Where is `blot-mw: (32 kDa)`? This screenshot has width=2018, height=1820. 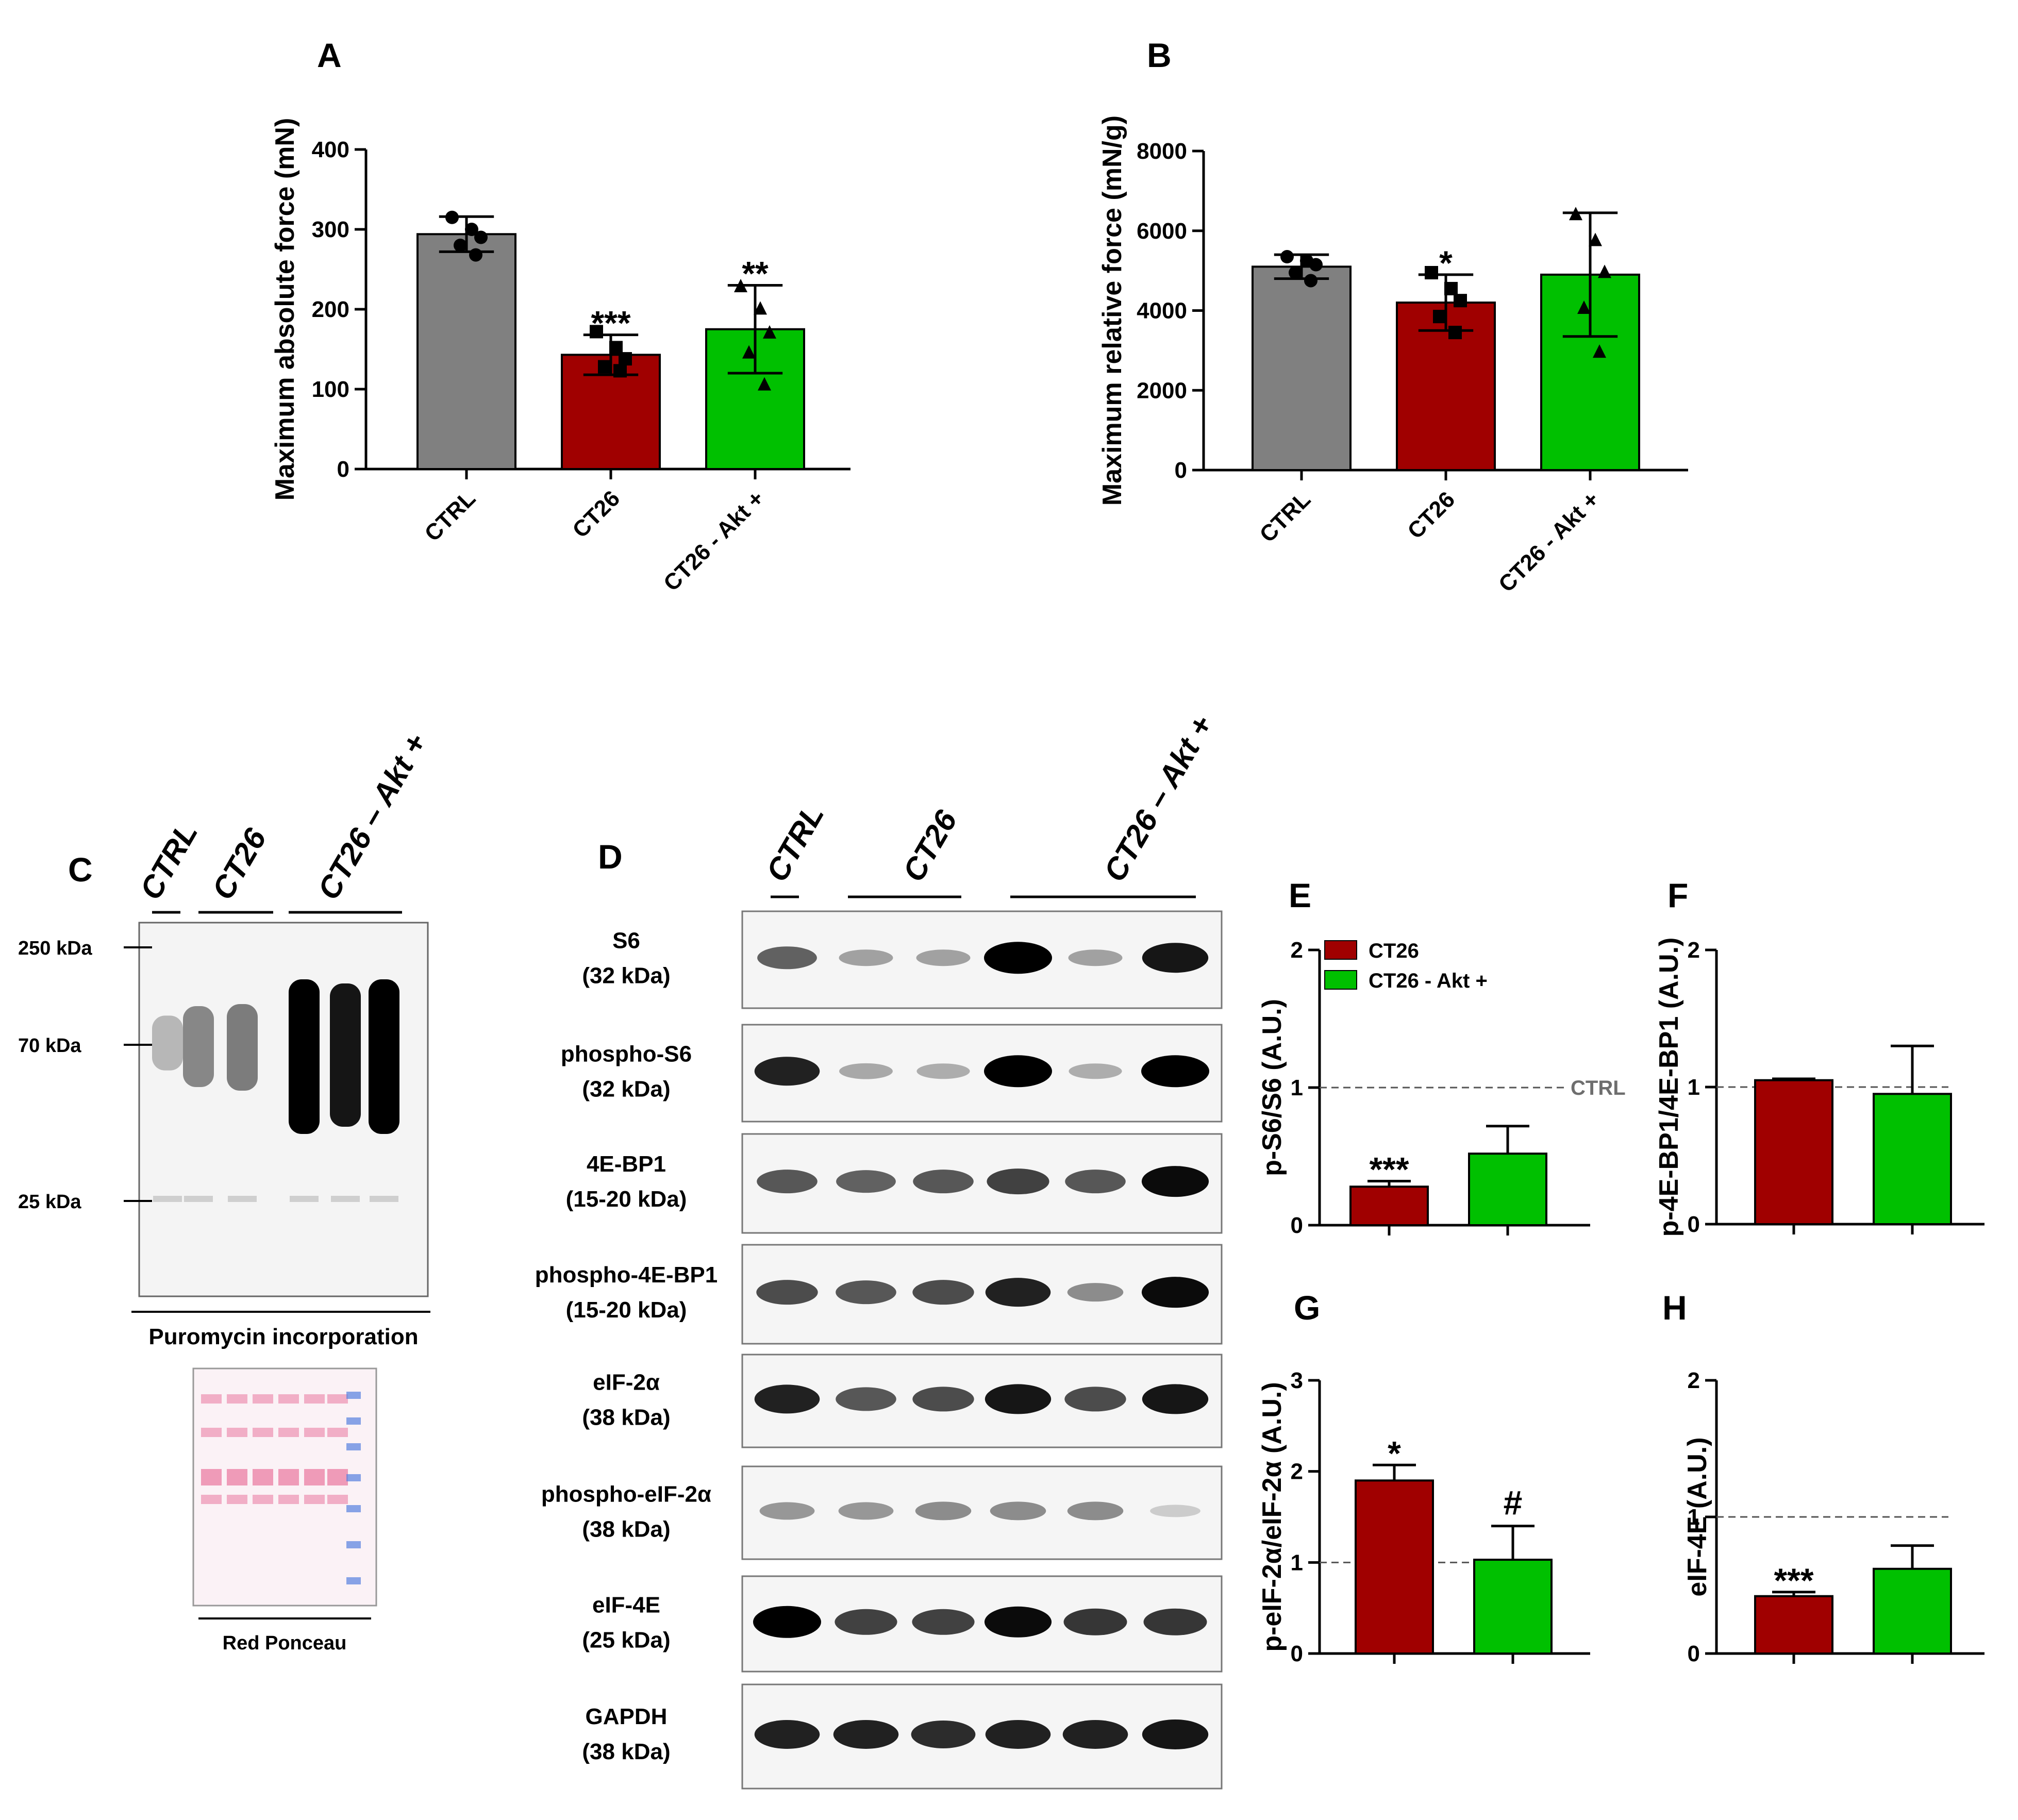
blot-mw: (32 kDa) is located at coordinates (626, 1088).